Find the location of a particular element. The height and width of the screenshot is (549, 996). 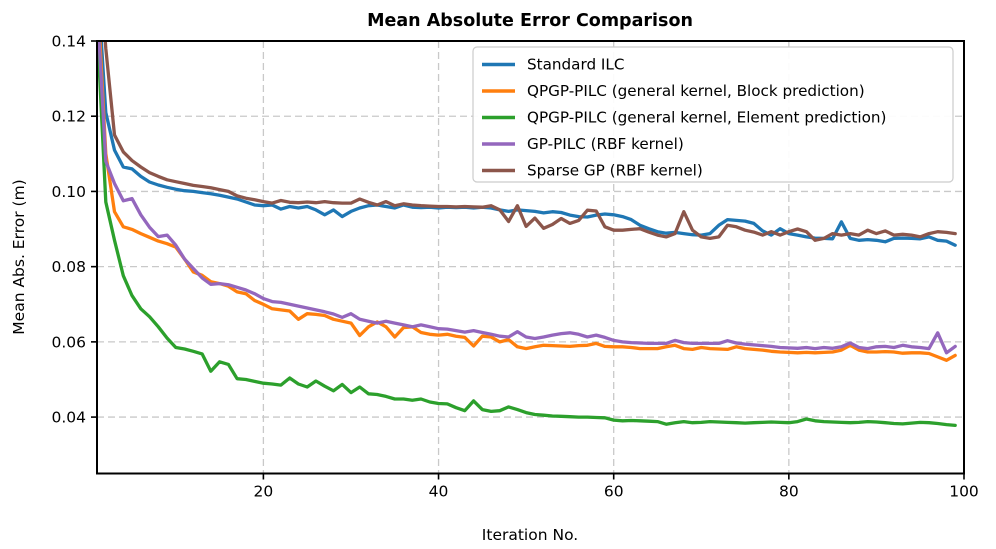

y-tick-label: 0.14 is located at coordinates (68, 42).